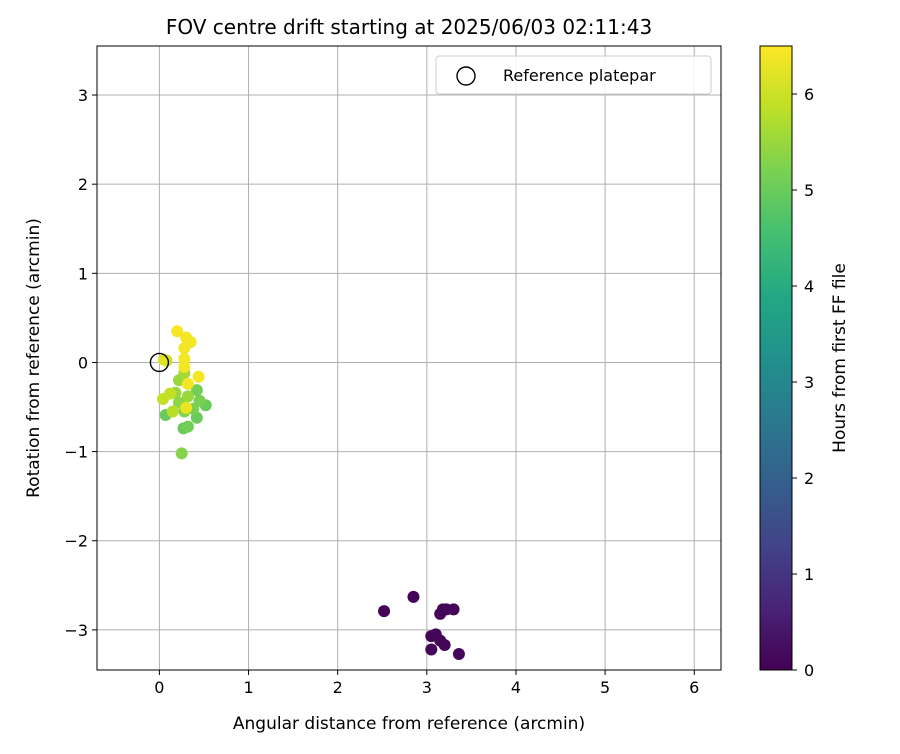  Describe the element at coordinates (516, 687) in the screenshot. I see `x-tick-label: 4` at that location.